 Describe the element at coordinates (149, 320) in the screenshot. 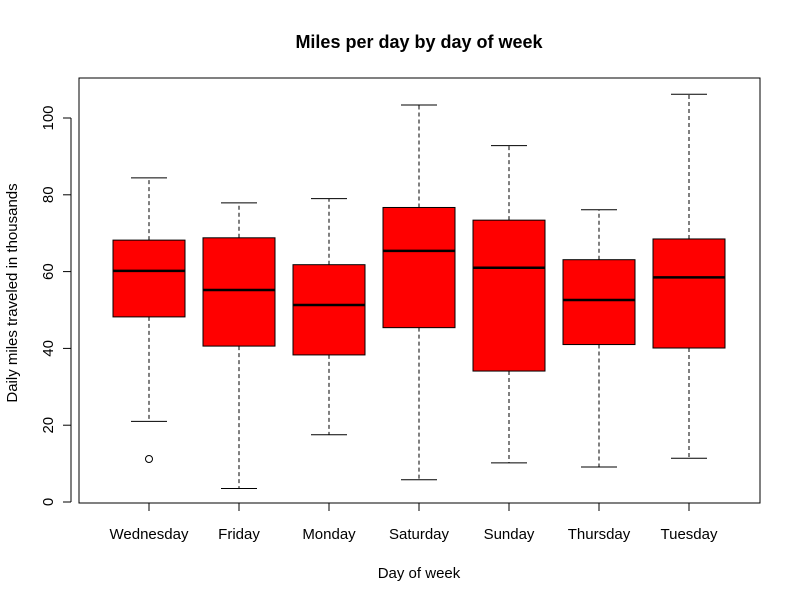

I see `box-wednesday` at that location.